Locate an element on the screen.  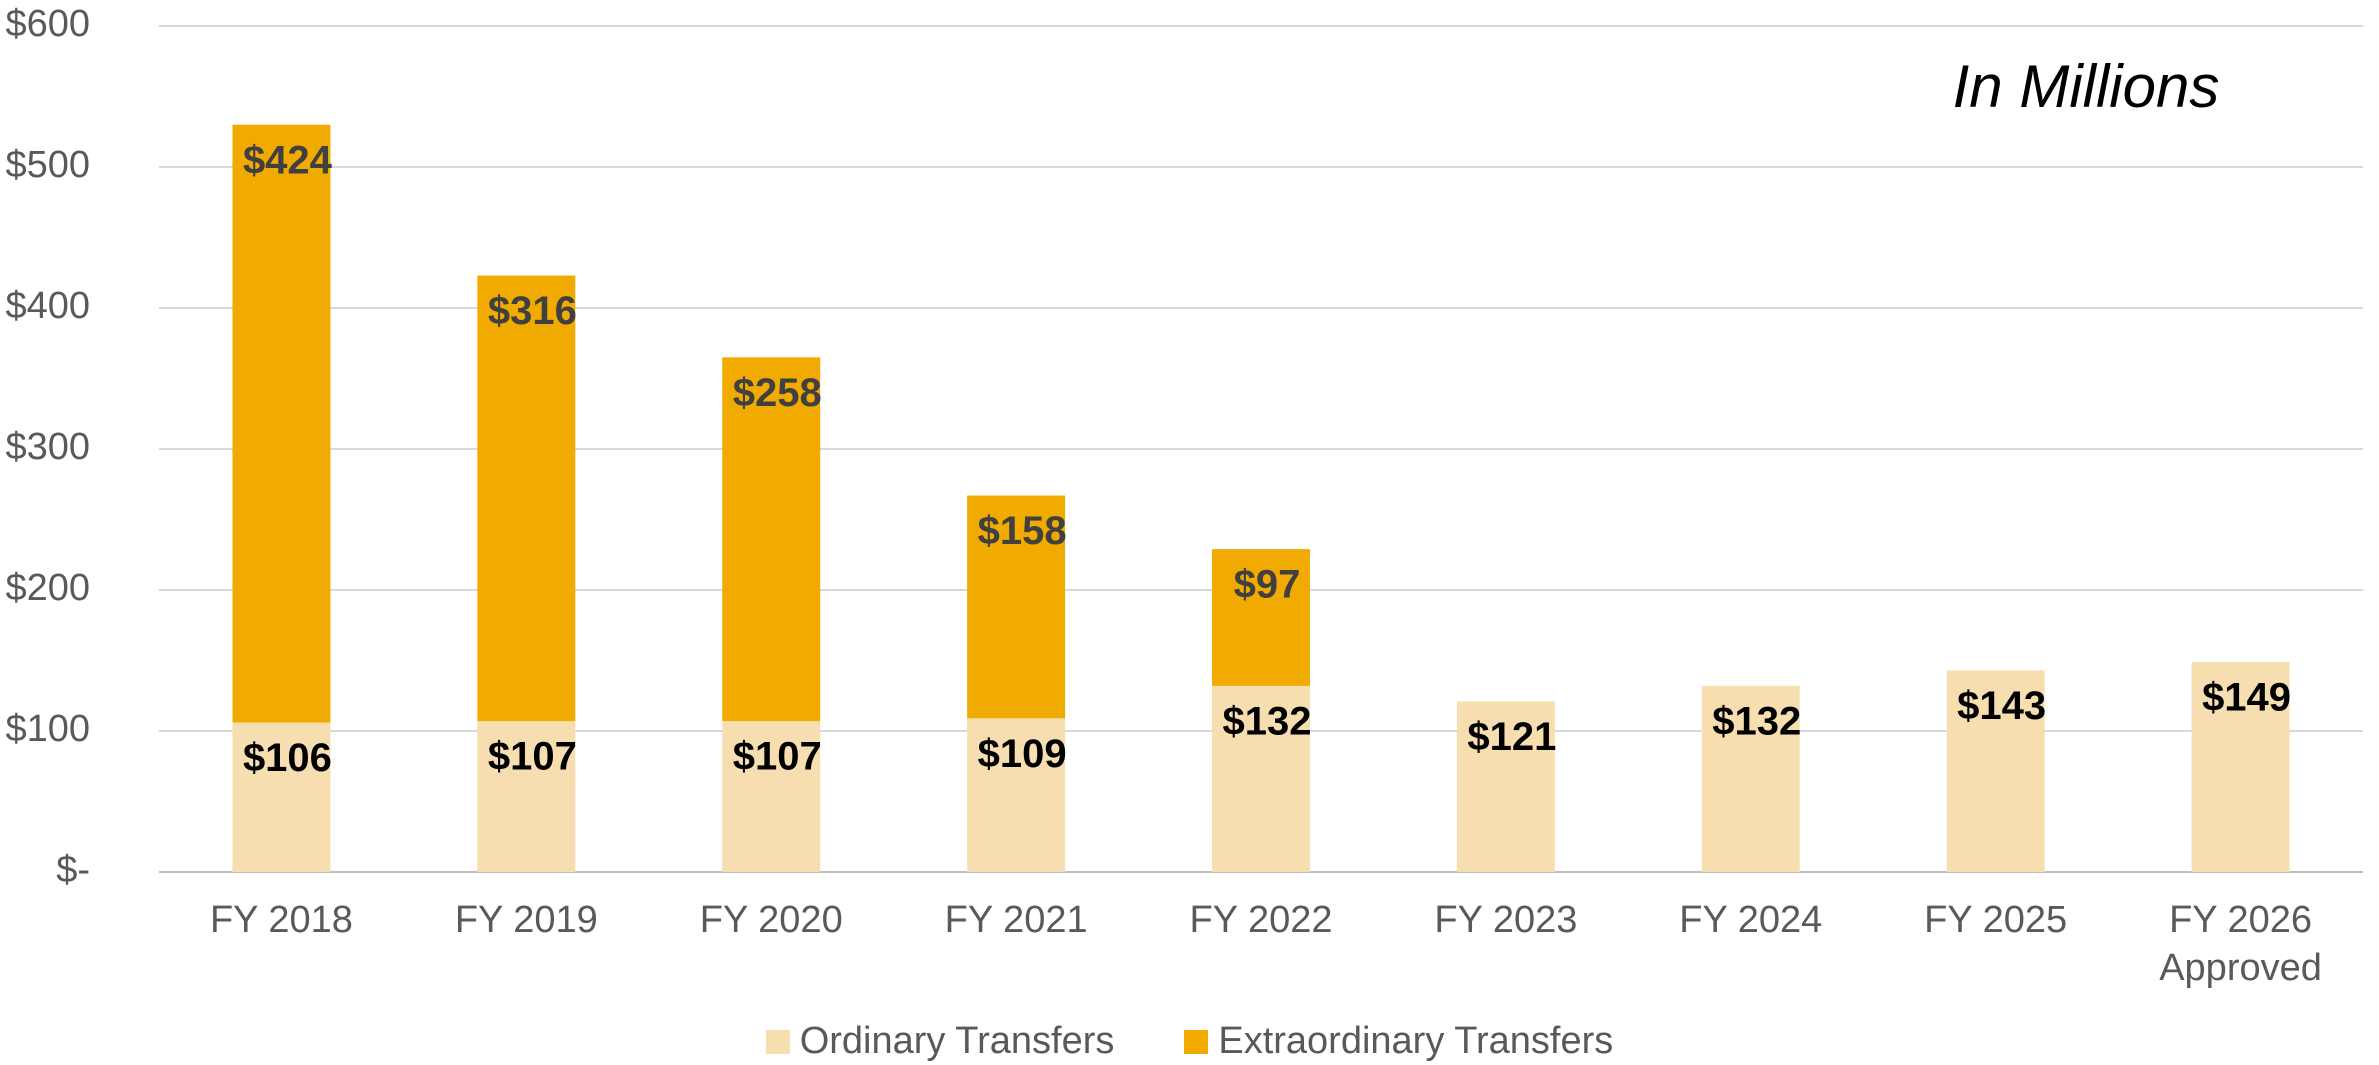
data-label: $149 is located at coordinates (2246, 697).